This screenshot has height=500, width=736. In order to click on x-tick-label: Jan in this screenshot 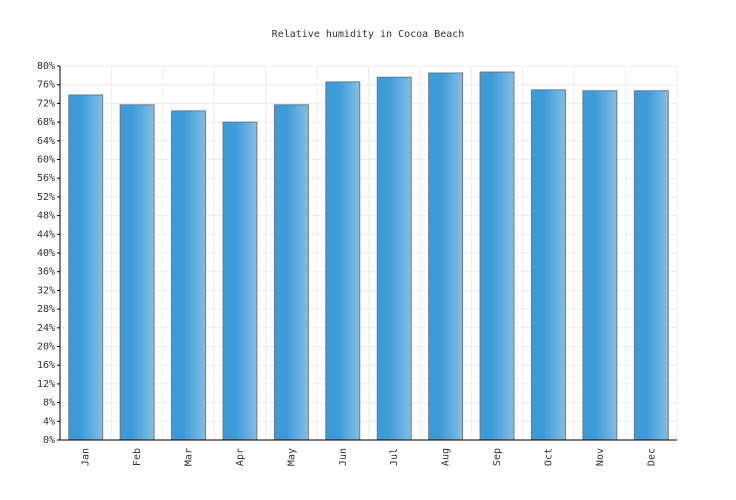, I will do `click(86, 457)`.